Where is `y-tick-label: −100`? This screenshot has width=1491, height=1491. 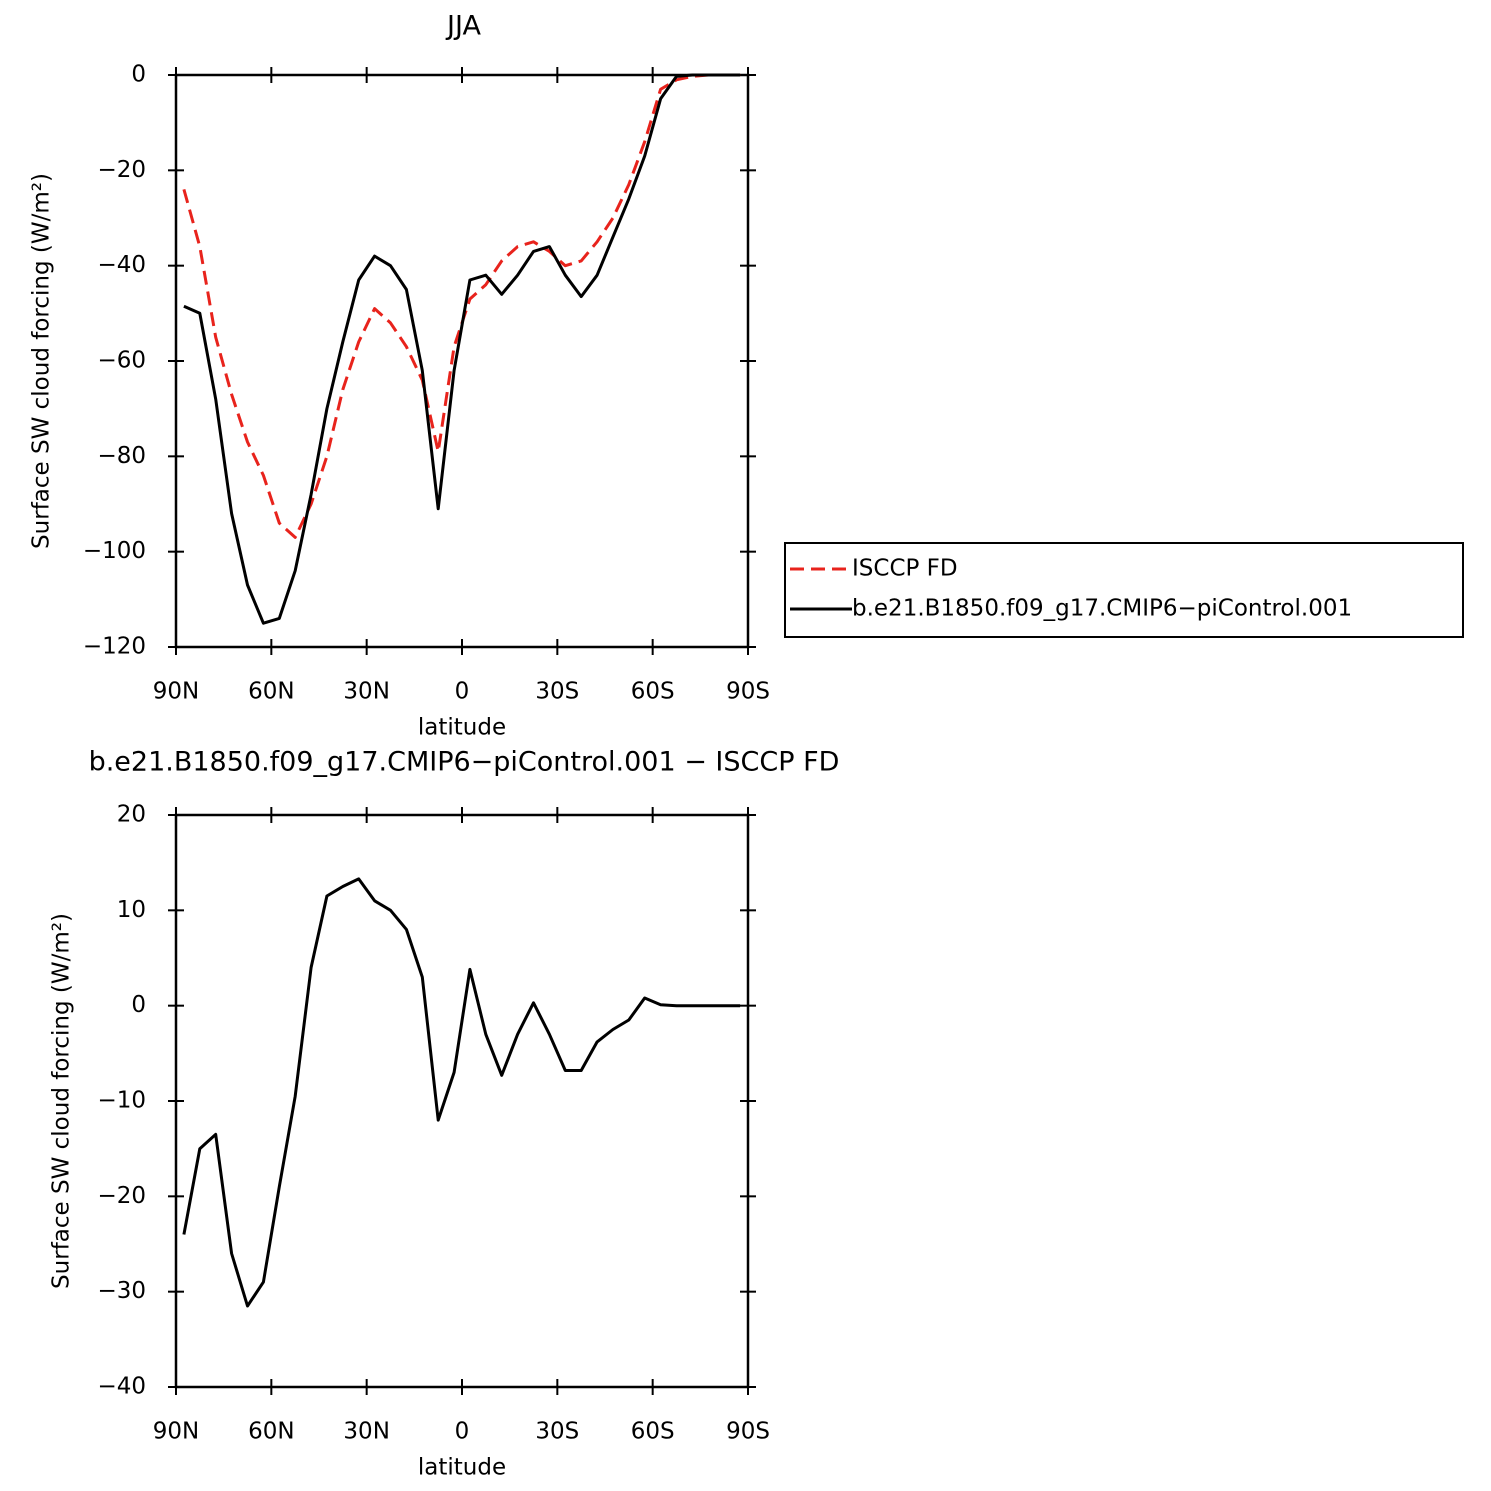 y-tick-label: −100 is located at coordinates (114, 551).